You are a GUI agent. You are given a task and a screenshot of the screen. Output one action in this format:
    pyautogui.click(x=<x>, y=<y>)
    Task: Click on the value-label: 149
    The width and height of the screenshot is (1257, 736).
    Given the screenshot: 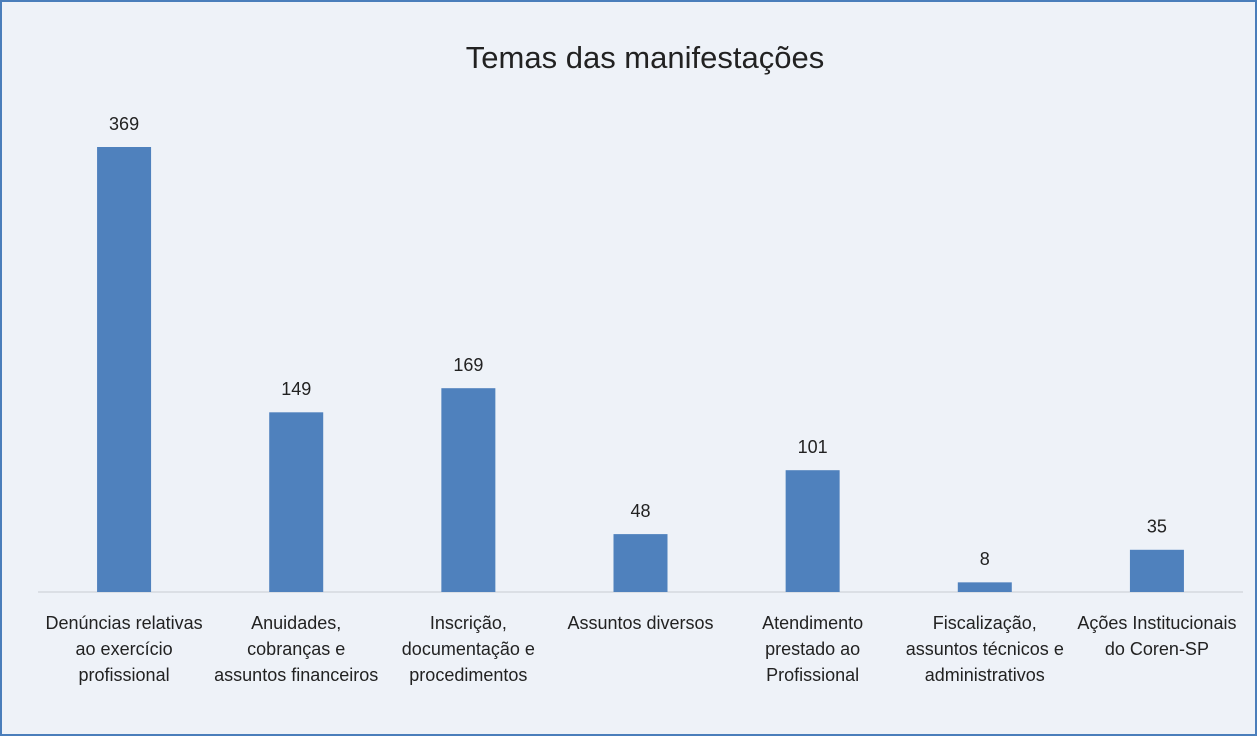 What is the action you would take?
    pyautogui.click(x=296, y=389)
    